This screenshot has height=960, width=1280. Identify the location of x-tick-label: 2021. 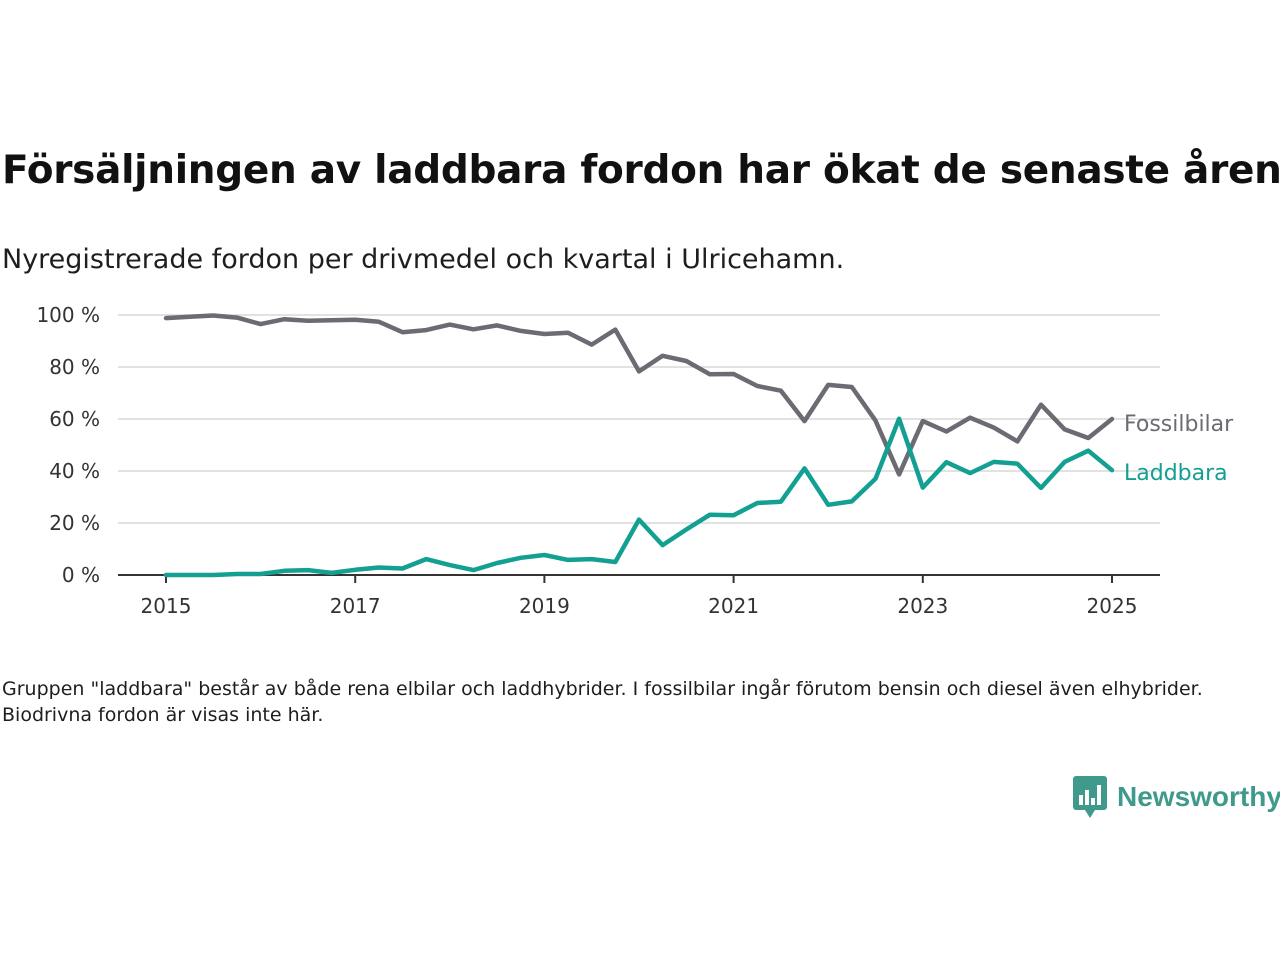
(733, 606).